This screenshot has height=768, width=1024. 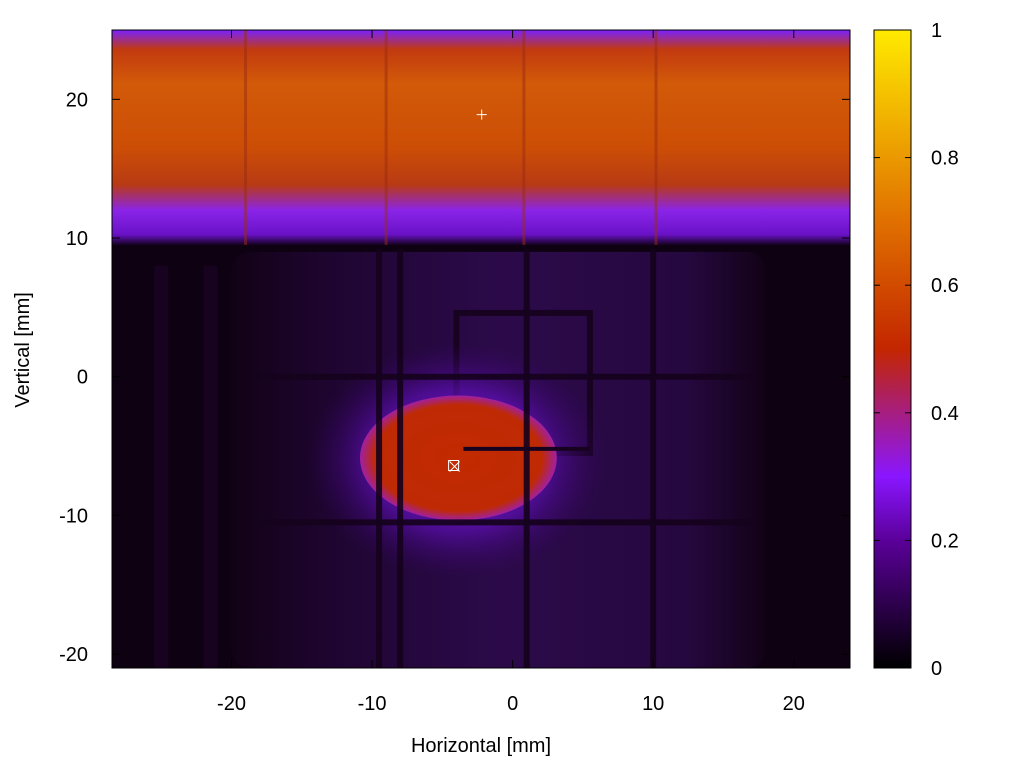 What do you see at coordinates (936, 669) in the screenshot?
I see `colorbar-tick-label: 0` at bounding box center [936, 669].